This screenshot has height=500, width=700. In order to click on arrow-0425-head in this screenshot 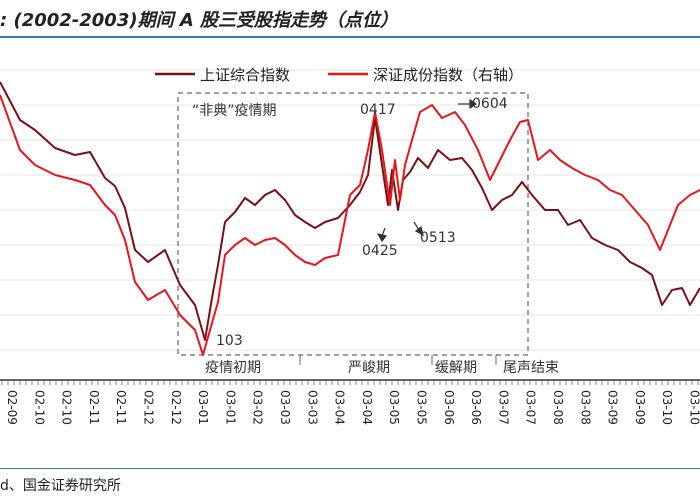, I will do `click(382, 238)`.